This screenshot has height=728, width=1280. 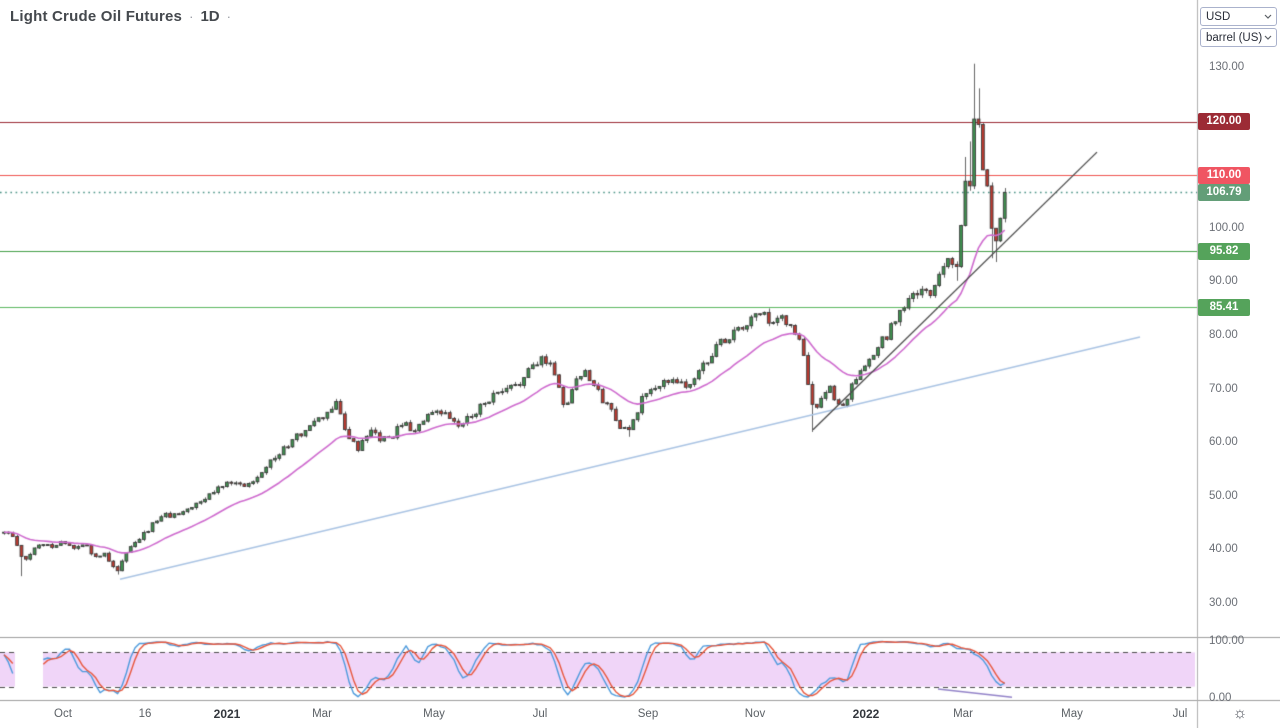 I want to click on symbol-legend: Light Crude Oil Futures · 1D ·, so click(x=124, y=16).